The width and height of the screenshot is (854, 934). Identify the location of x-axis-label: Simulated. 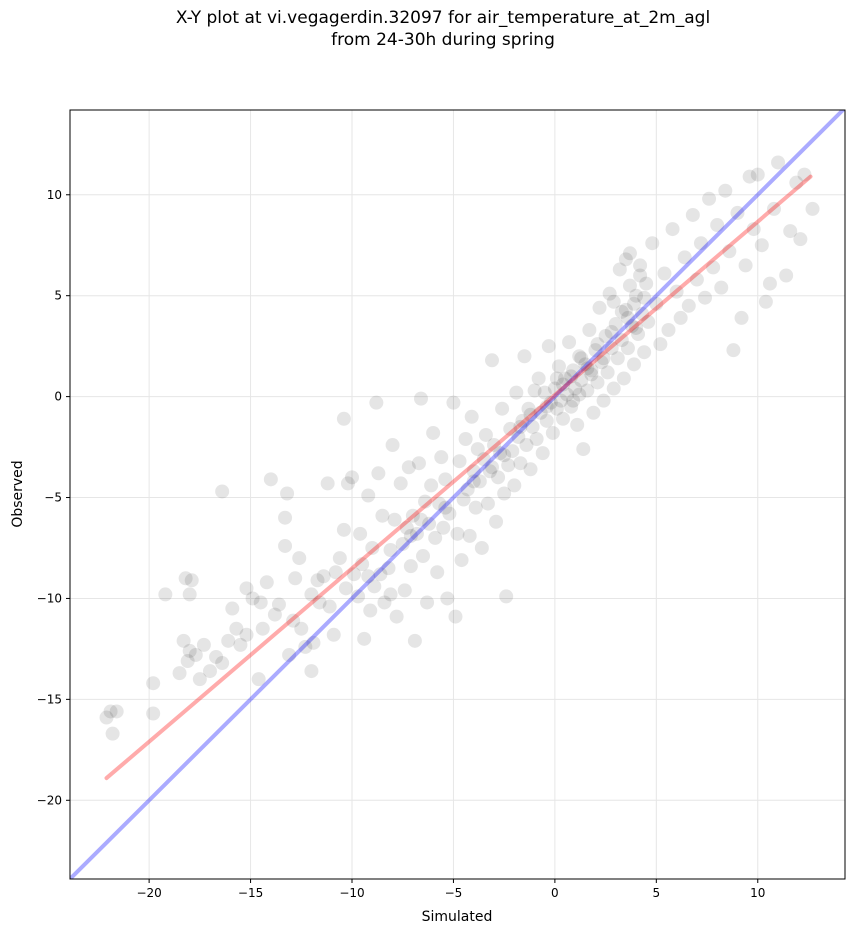
(457, 917).